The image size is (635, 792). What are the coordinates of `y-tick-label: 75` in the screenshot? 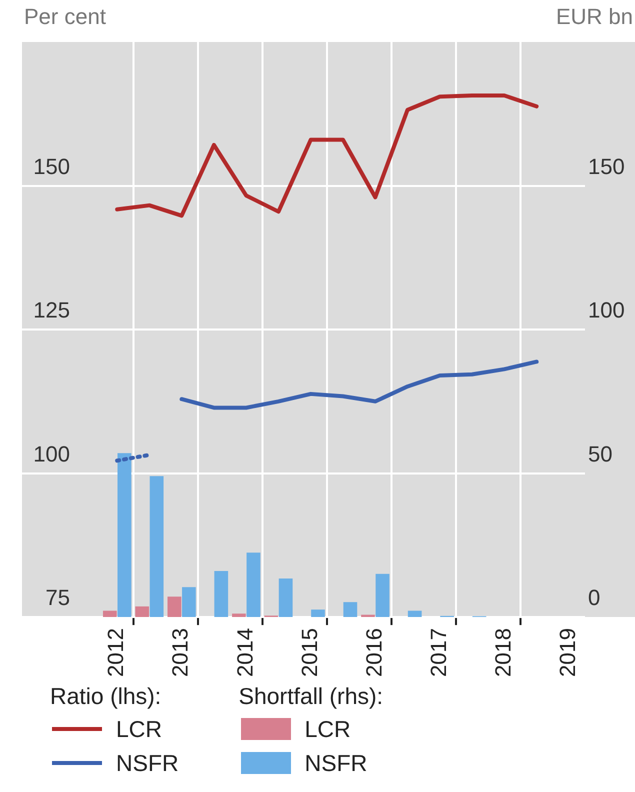 It's located at (58, 597).